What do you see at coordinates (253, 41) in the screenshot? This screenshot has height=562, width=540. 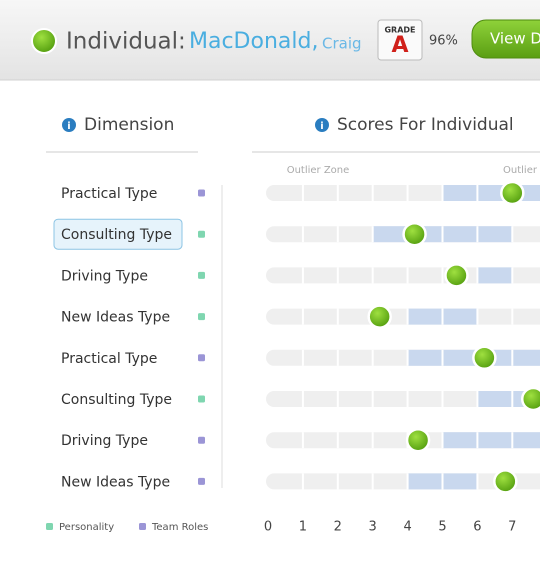 I see `last-name: MacDonald,` at bounding box center [253, 41].